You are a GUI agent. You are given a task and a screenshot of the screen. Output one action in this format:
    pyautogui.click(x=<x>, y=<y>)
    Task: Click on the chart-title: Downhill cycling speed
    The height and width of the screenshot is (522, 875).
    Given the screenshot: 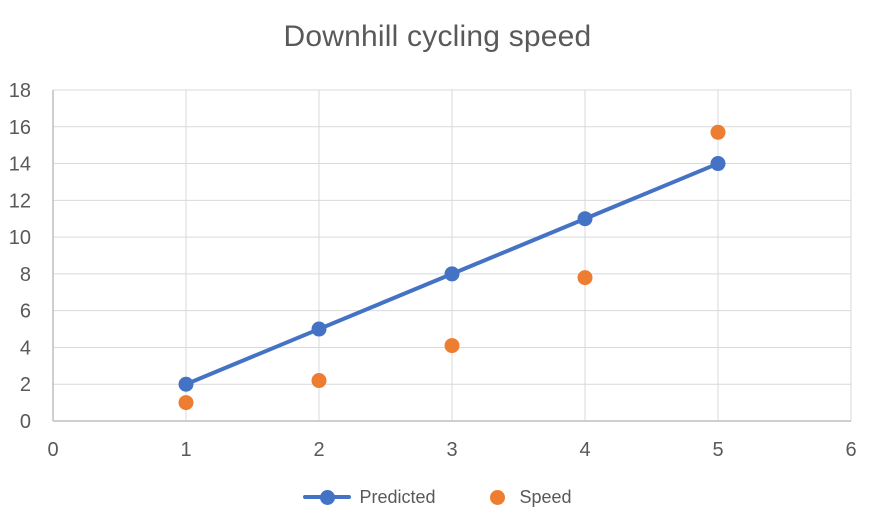 What is the action you would take?
    pyautogui.click(x=437, y=36)
    